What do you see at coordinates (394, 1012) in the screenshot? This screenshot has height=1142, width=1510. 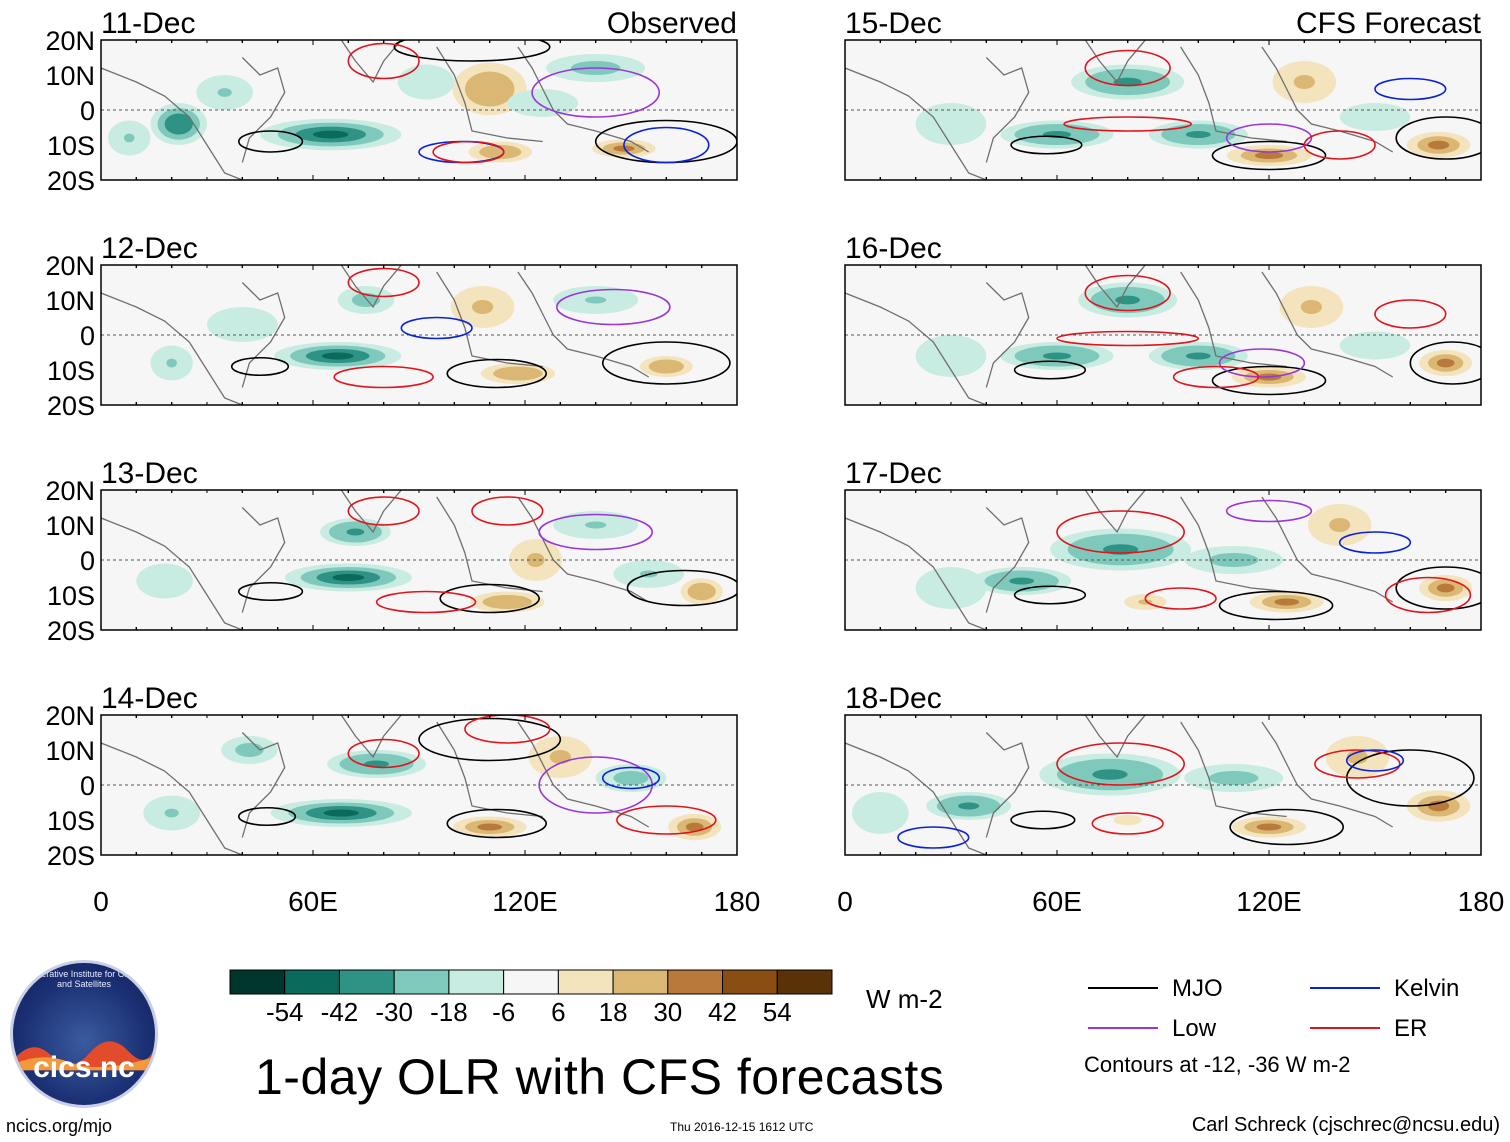 I see `colorbar-label: -30` at bounding box center [394, 1012].